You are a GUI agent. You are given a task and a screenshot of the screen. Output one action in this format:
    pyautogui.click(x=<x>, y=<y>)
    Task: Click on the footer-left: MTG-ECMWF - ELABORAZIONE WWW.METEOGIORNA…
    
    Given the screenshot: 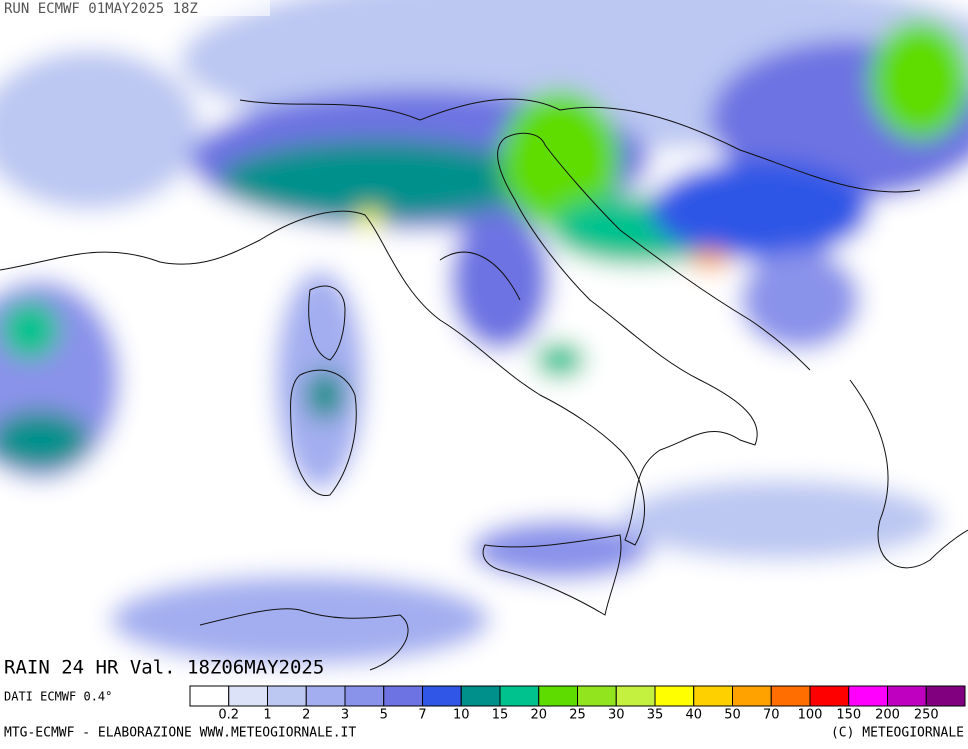 What is the action you would take?
    pyautogui.click(x=180, y=733)
    